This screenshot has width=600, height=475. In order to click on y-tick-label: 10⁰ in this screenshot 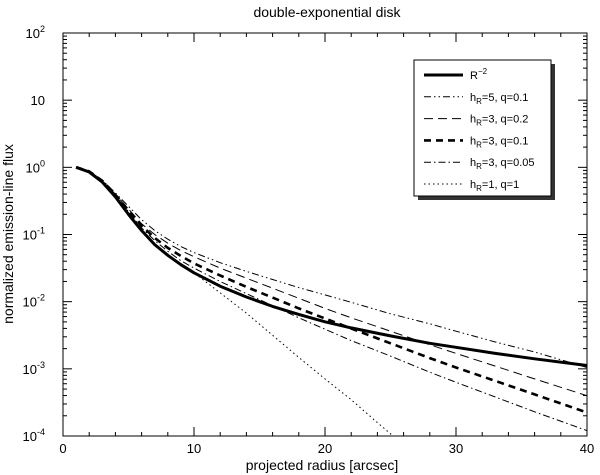, I will do `click(35, 166)`.